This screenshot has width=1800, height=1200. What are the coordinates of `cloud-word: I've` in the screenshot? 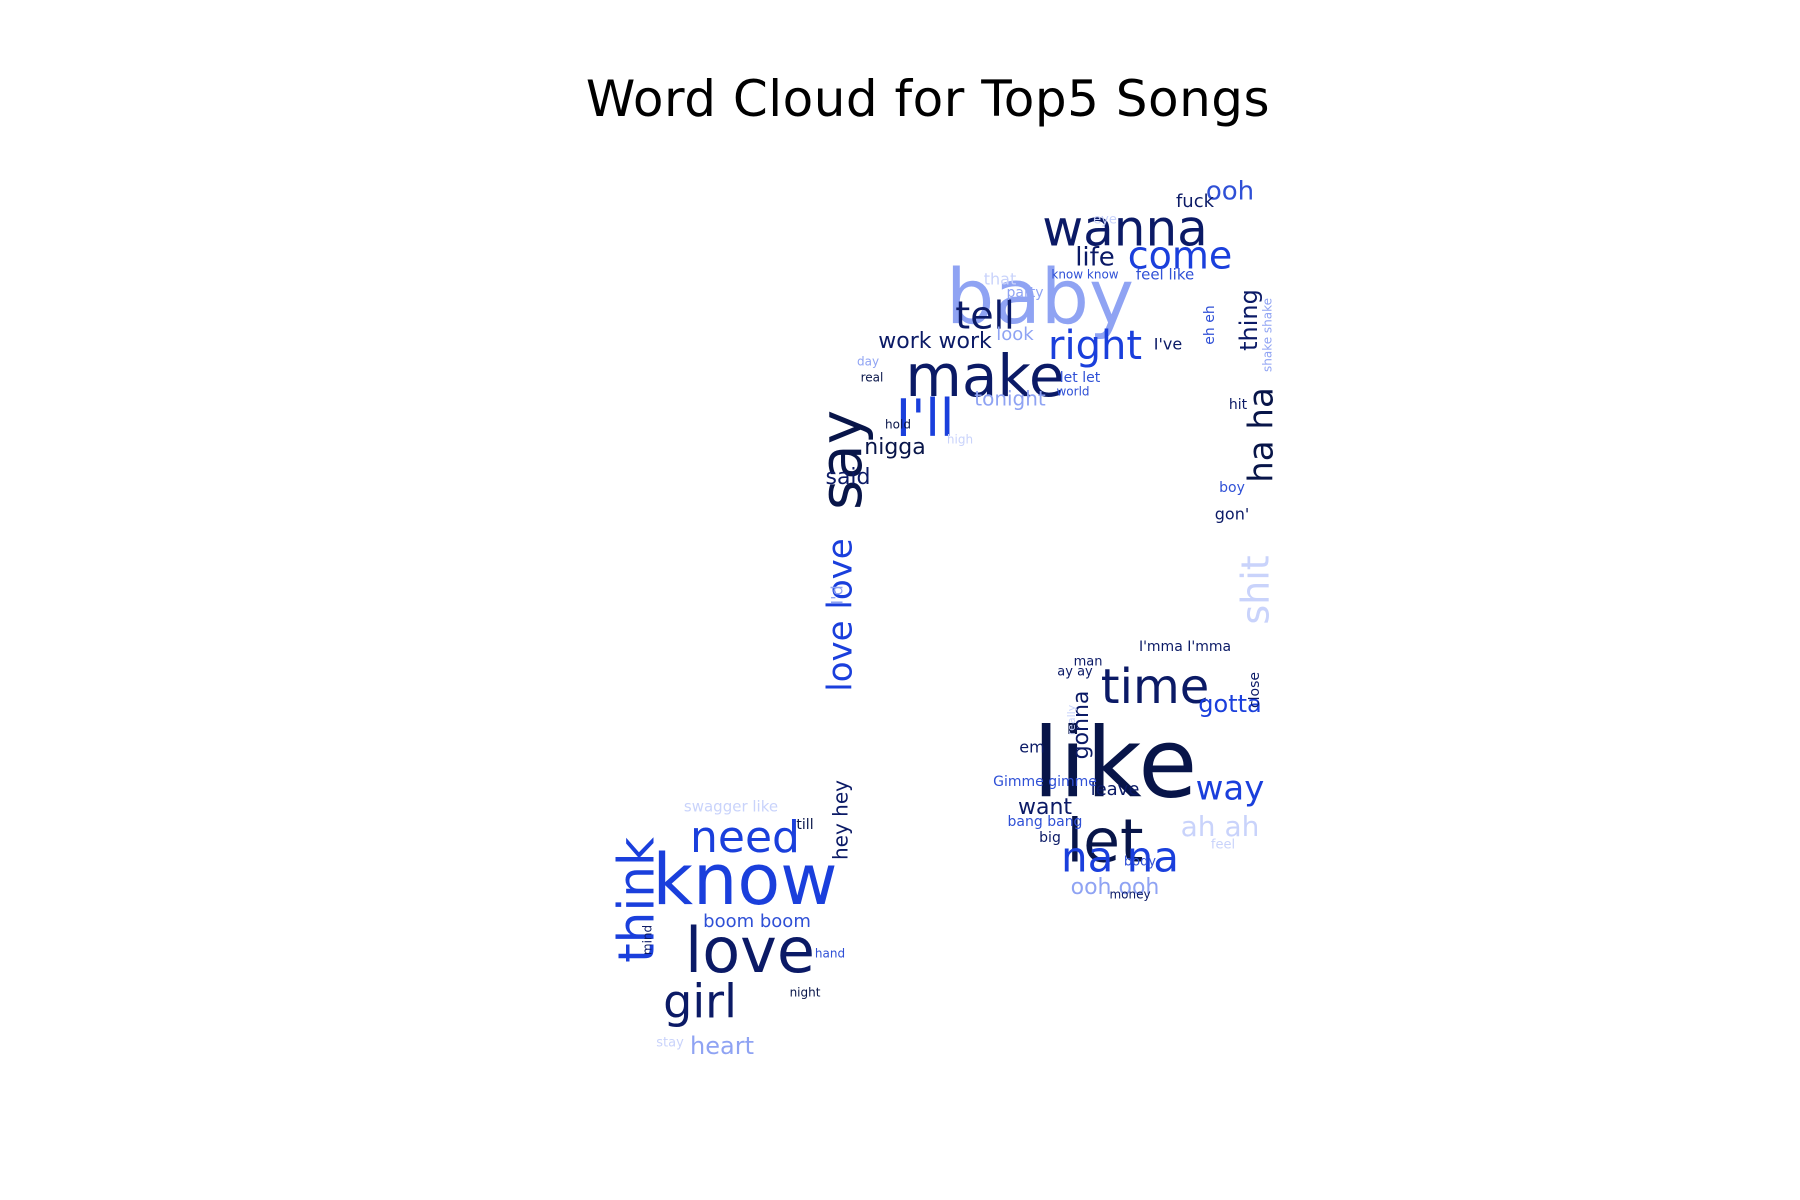 It's located at (1168, 344).